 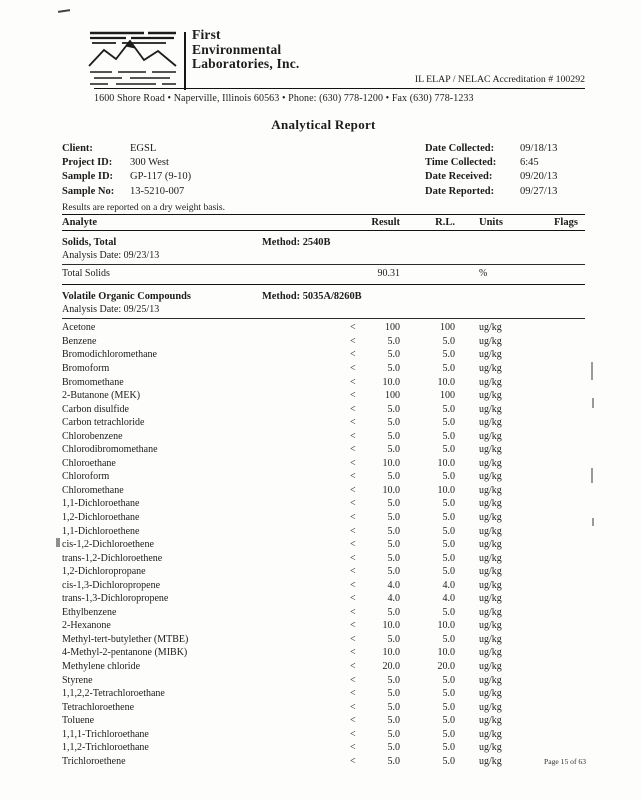 I want to click on accreditation-text: IL ELAP / NELAC Accreditation # 100292, so click(x=499, y=79).